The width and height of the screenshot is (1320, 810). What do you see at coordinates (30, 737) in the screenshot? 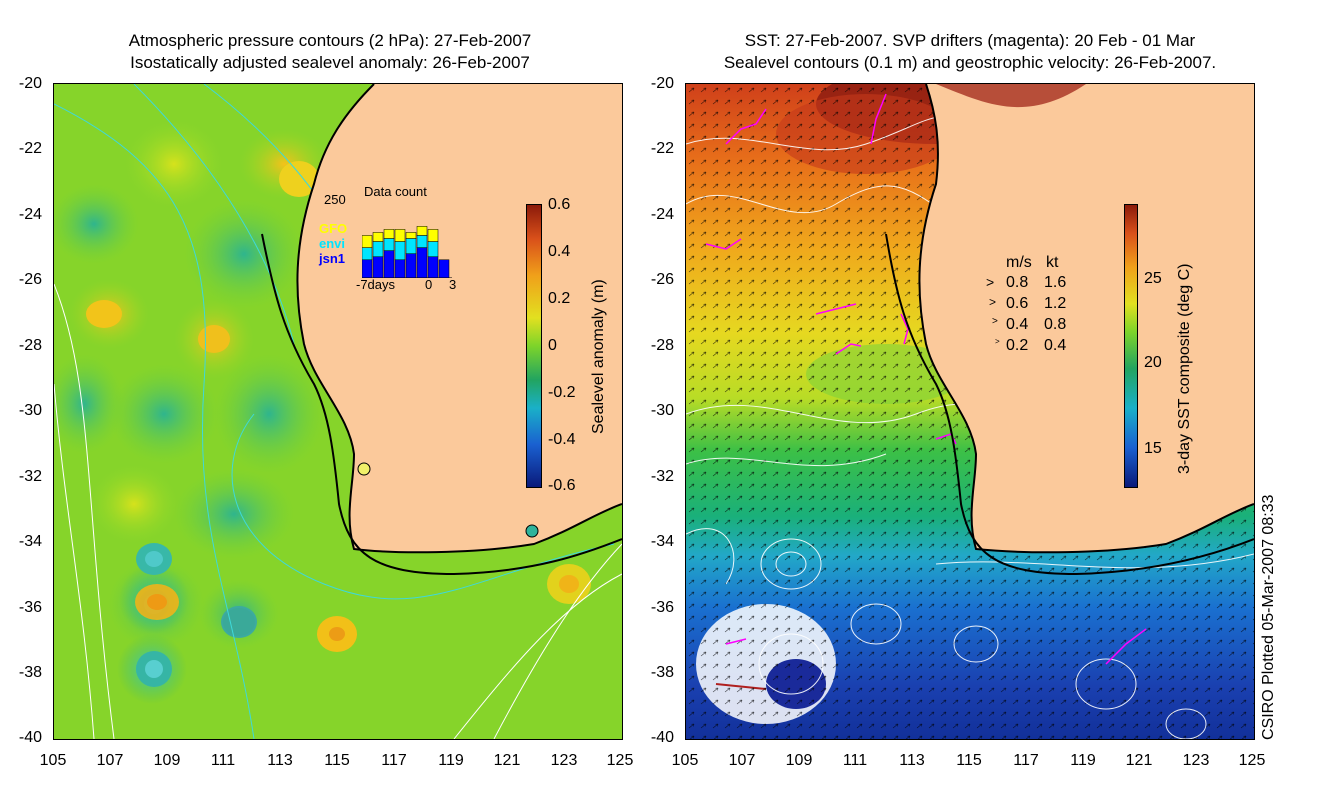
I see `left-ytick: -40` at bounding box center [30, 737].